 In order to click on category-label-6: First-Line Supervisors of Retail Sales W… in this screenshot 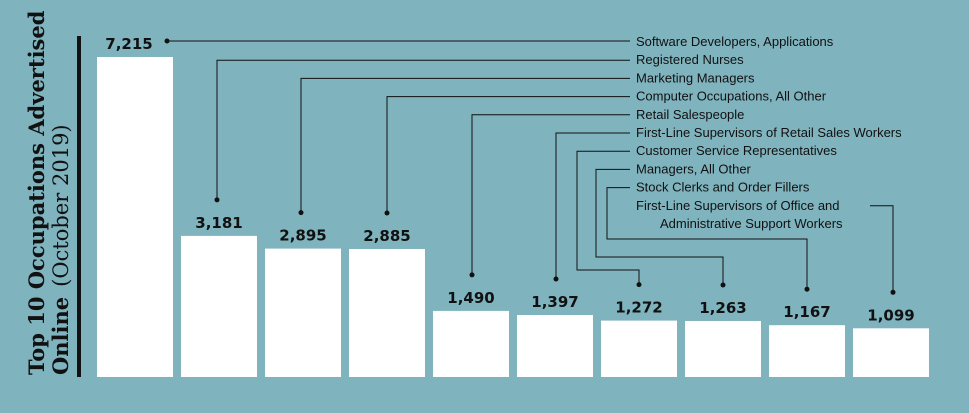, I will do `click(769, 132)`.